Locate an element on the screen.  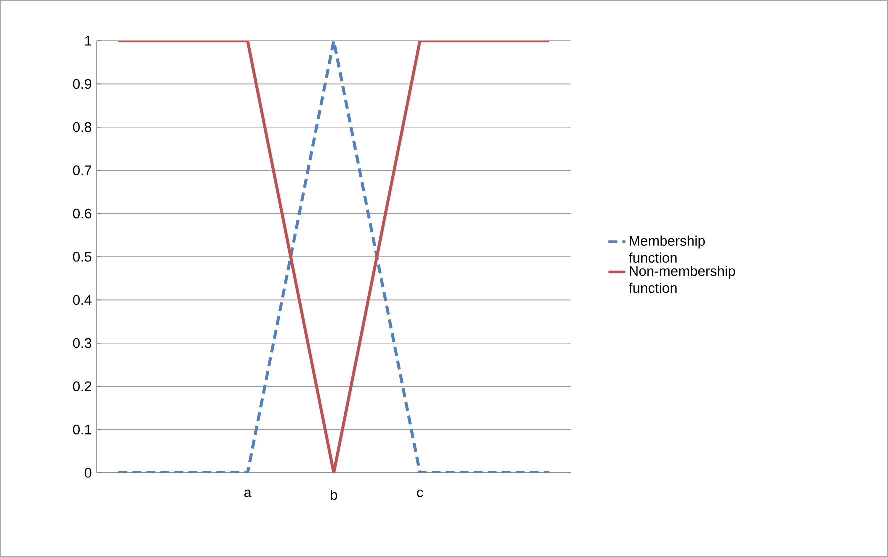
x-tick-label: c is located at coordinates (420, 494).